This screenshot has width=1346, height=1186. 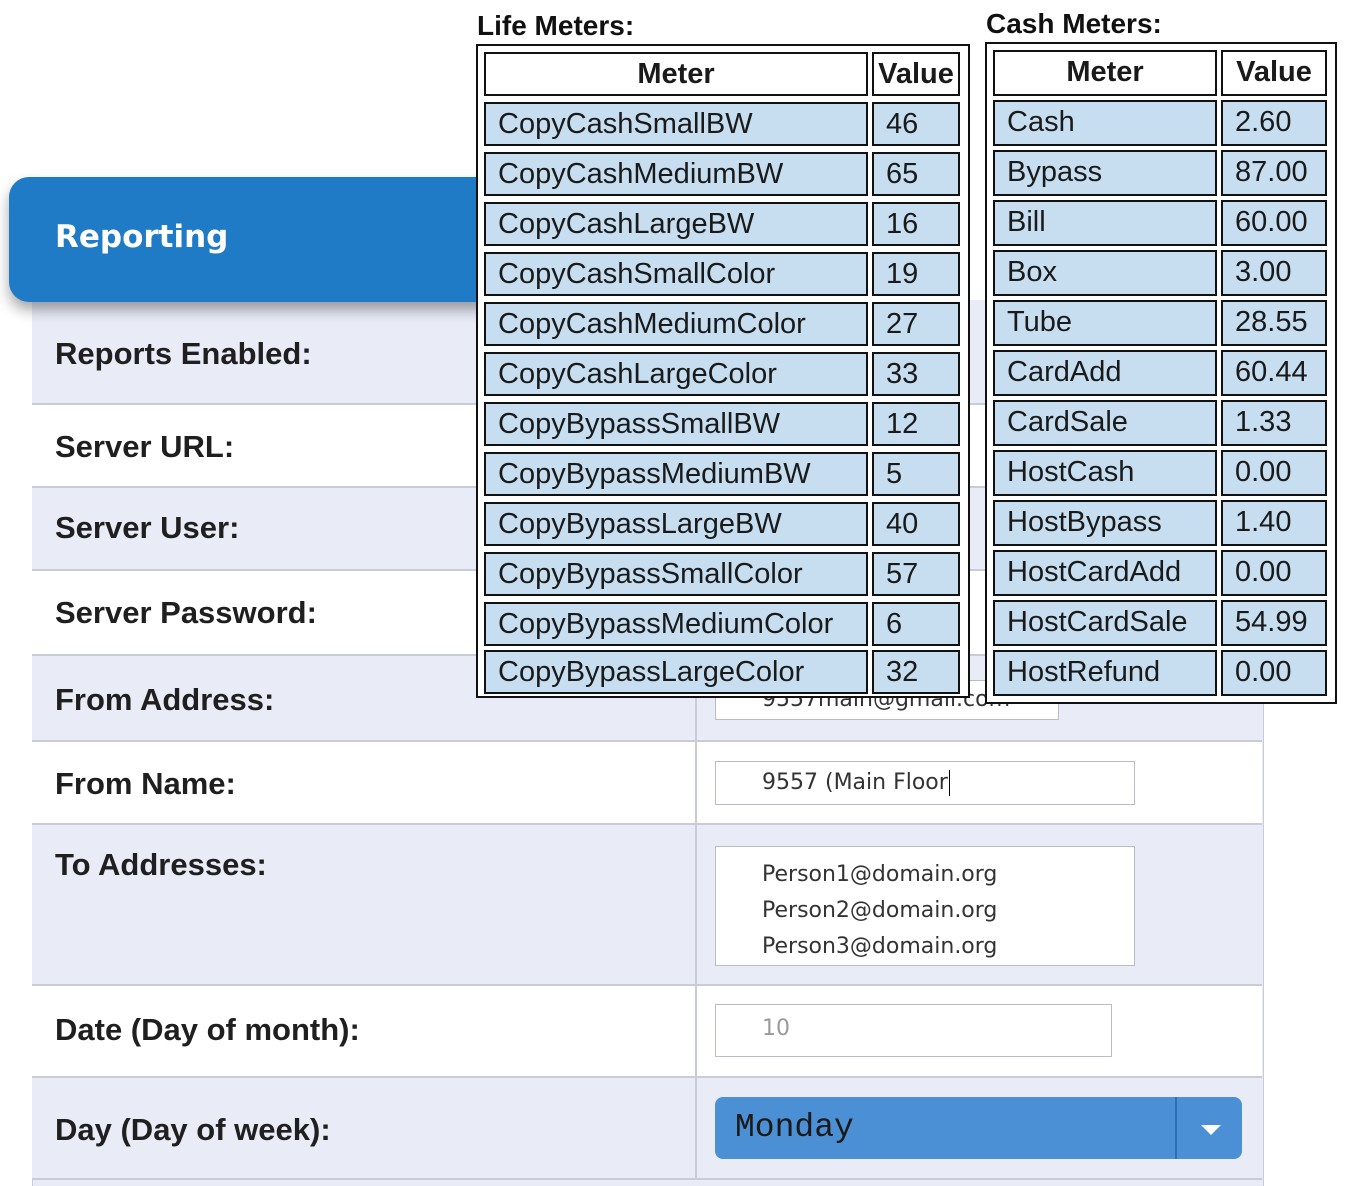 What do you see at coordinates (186, 612) in the screenshot?
I see `label-server-password: Server Password:` at bounding box center [186, 612].